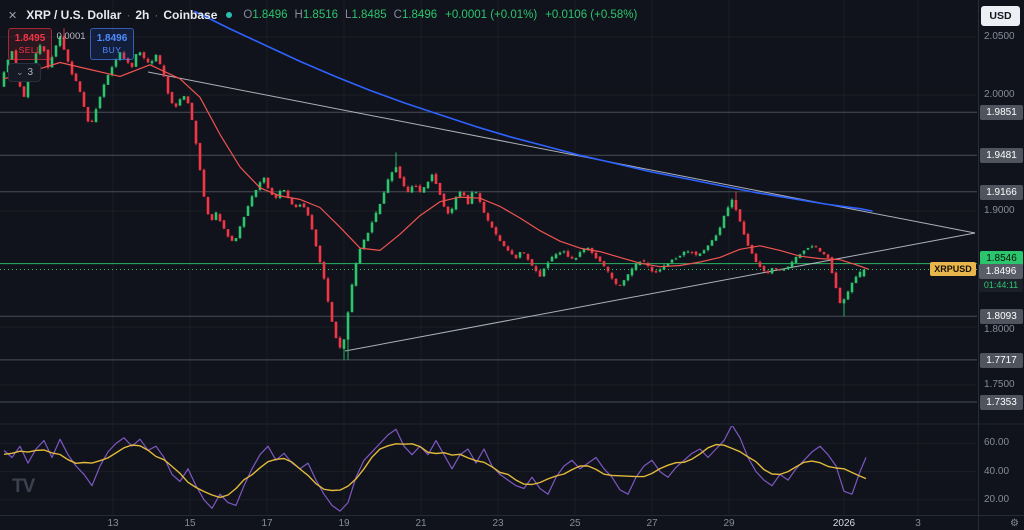 This screenshot has height=530, width=1024. I want to click on positions-count: 3, so click(30, 72).